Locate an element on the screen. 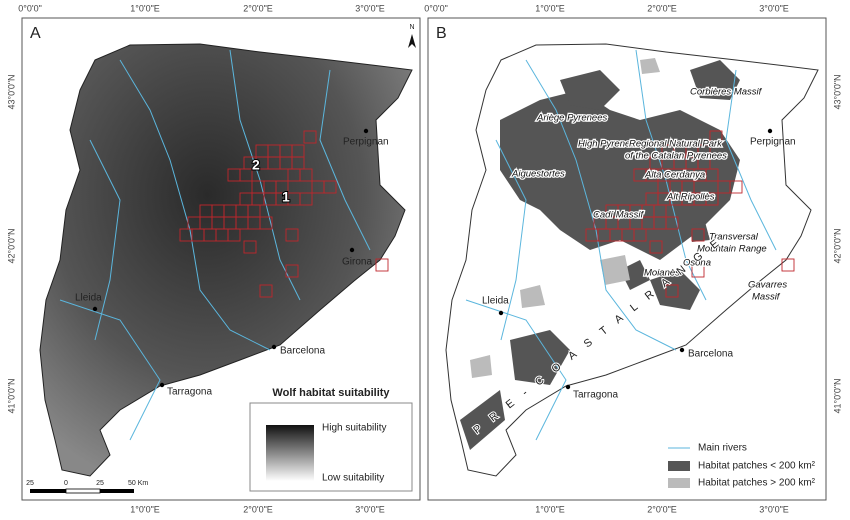 Image resolution: width=850 pixels, height=520 pixels. legend-label: Low suitability is located at coordinates (353, 478).